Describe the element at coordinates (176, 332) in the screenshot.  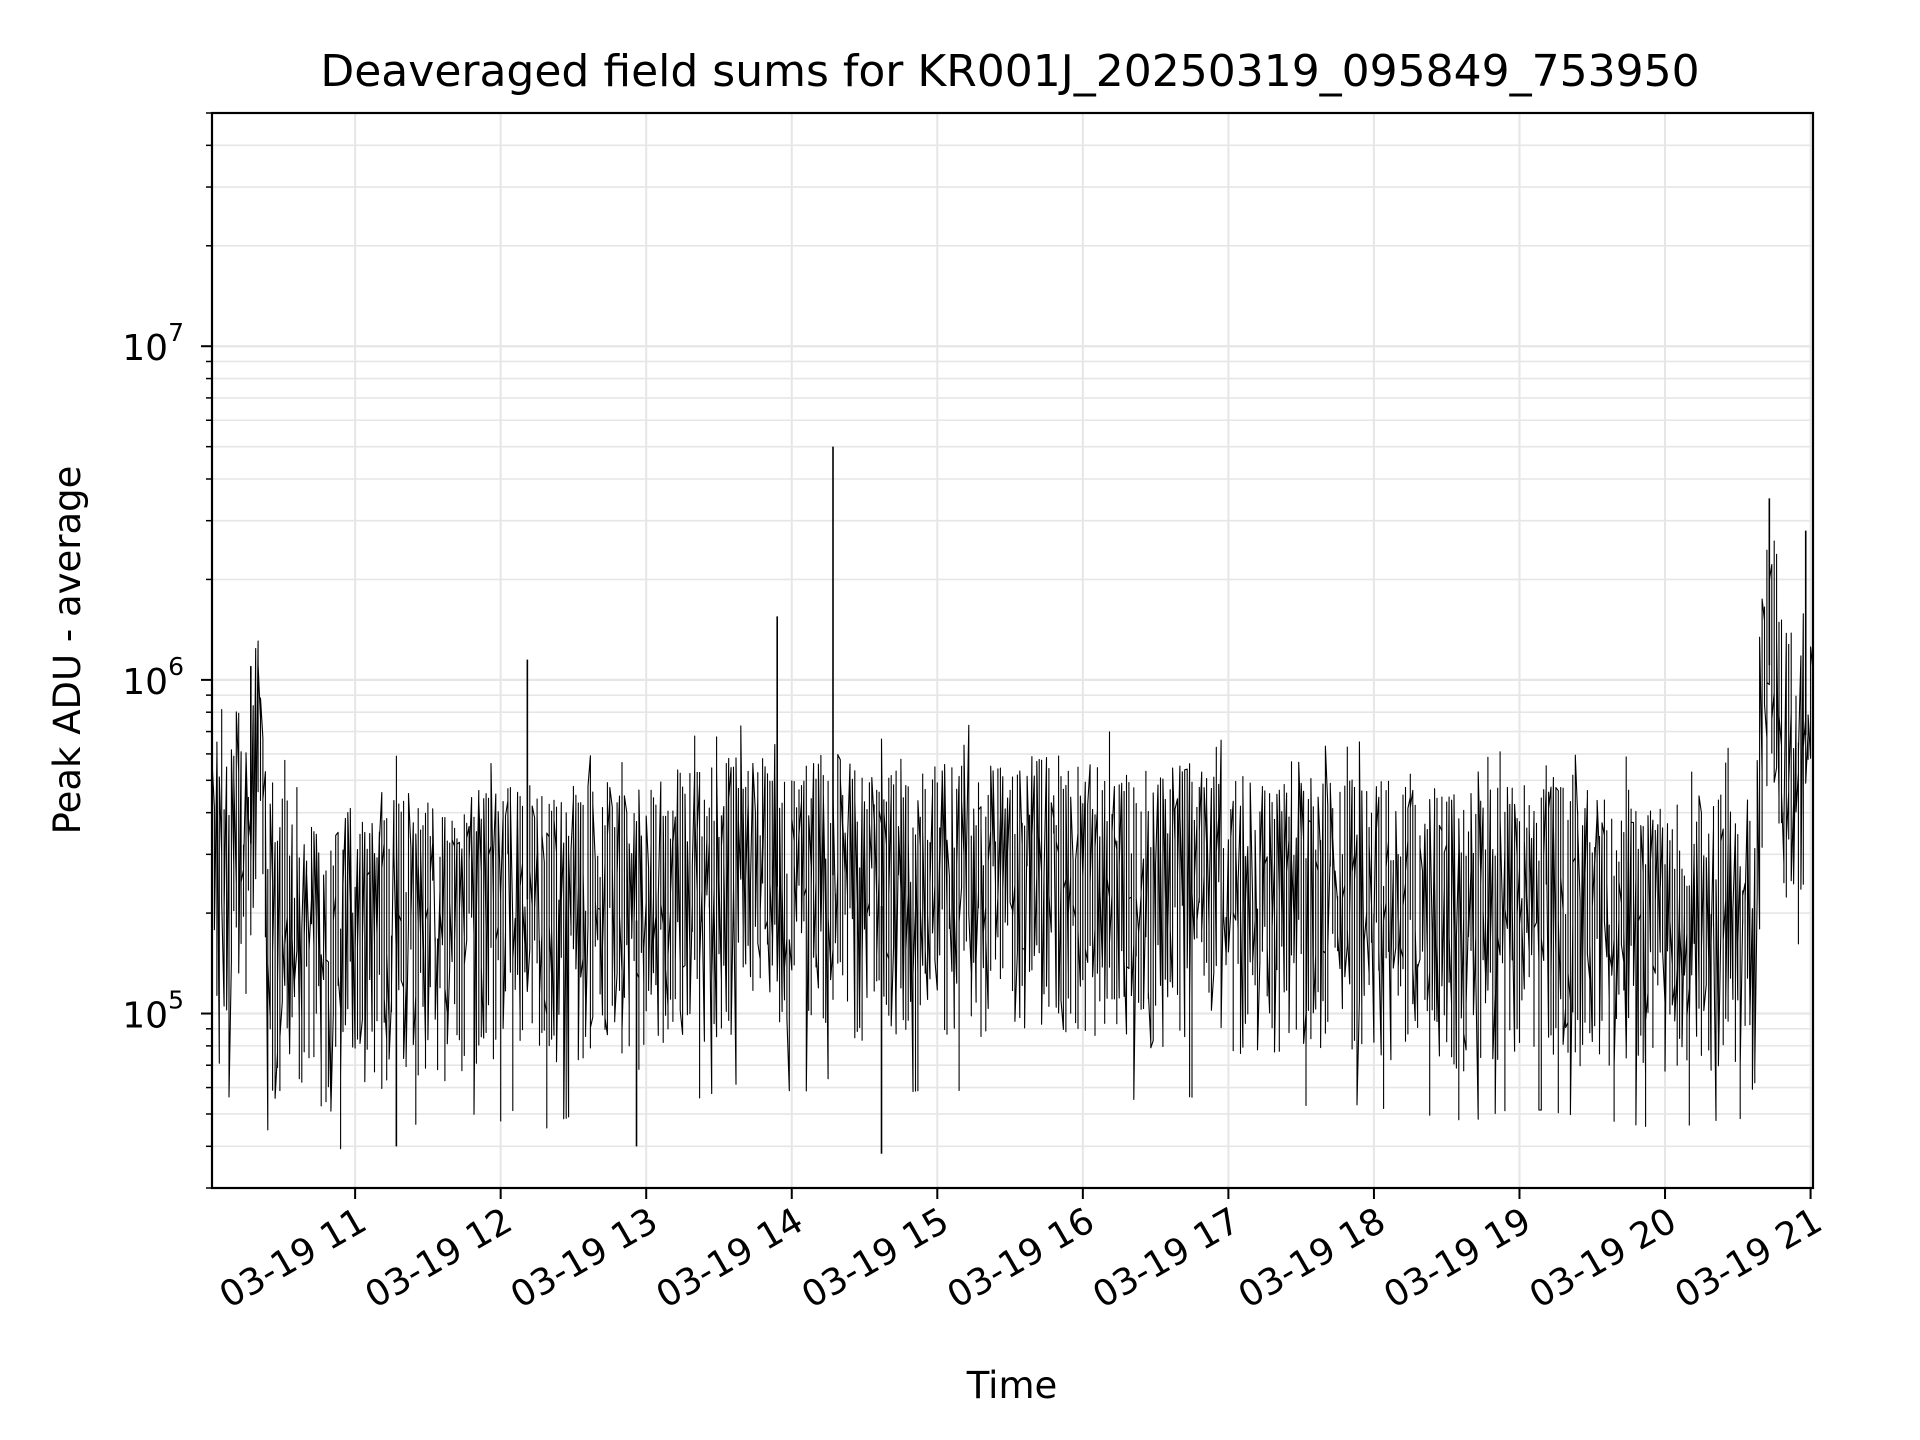
I see `y-tick-exponent: 7` at that location.